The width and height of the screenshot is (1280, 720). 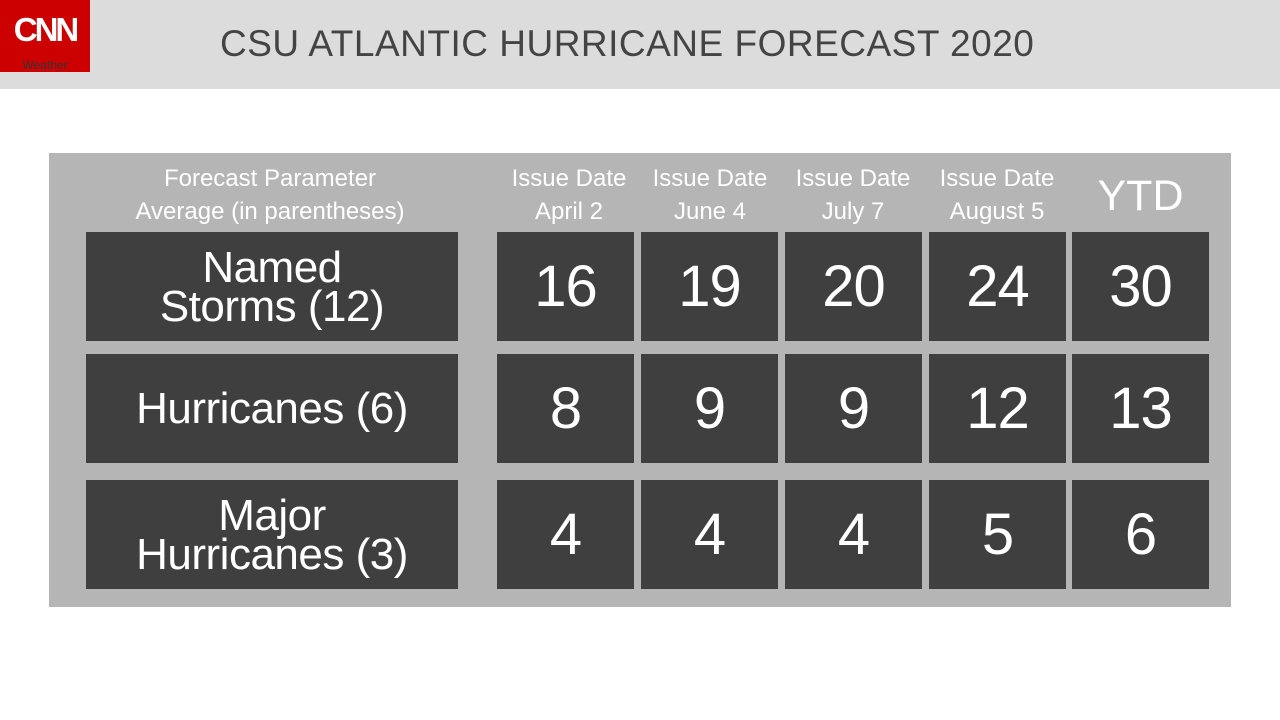 I want to click on column-header-line2: June 4, so click(x=710, y=211).